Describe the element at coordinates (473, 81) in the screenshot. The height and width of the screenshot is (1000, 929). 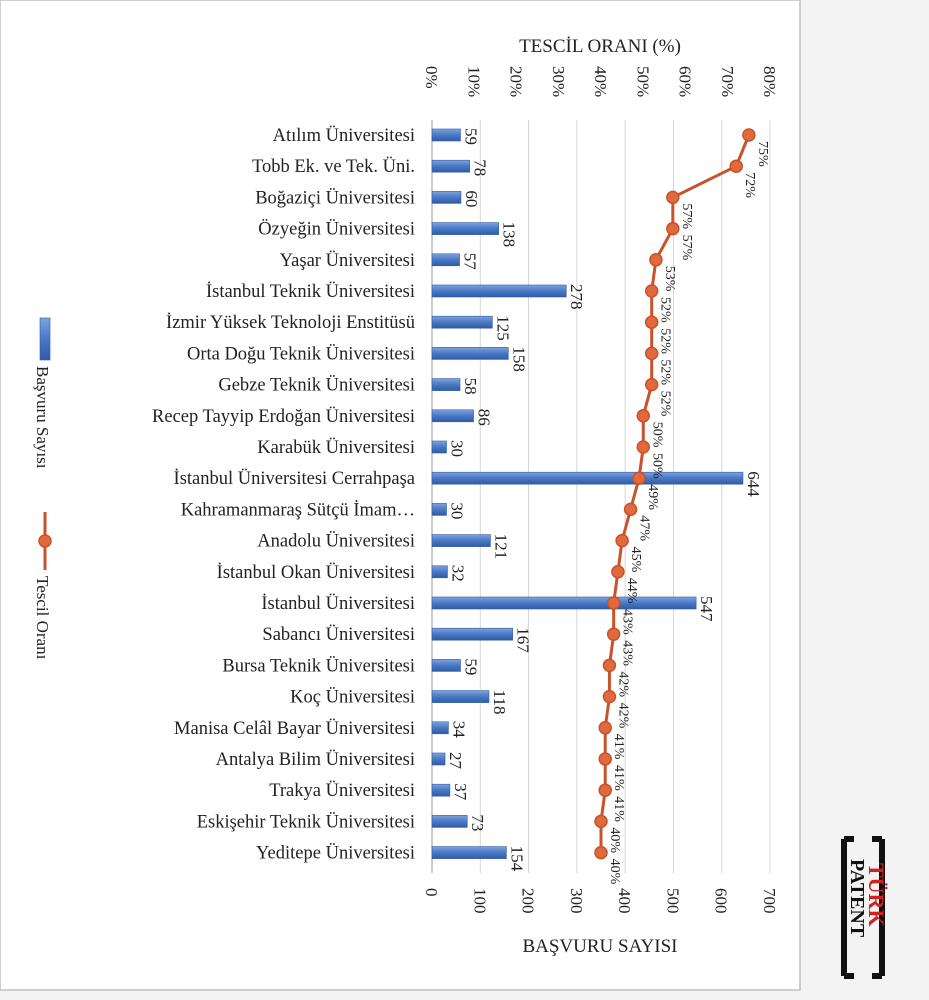
I see `rate-axis-tick-label: 10%` at that location.